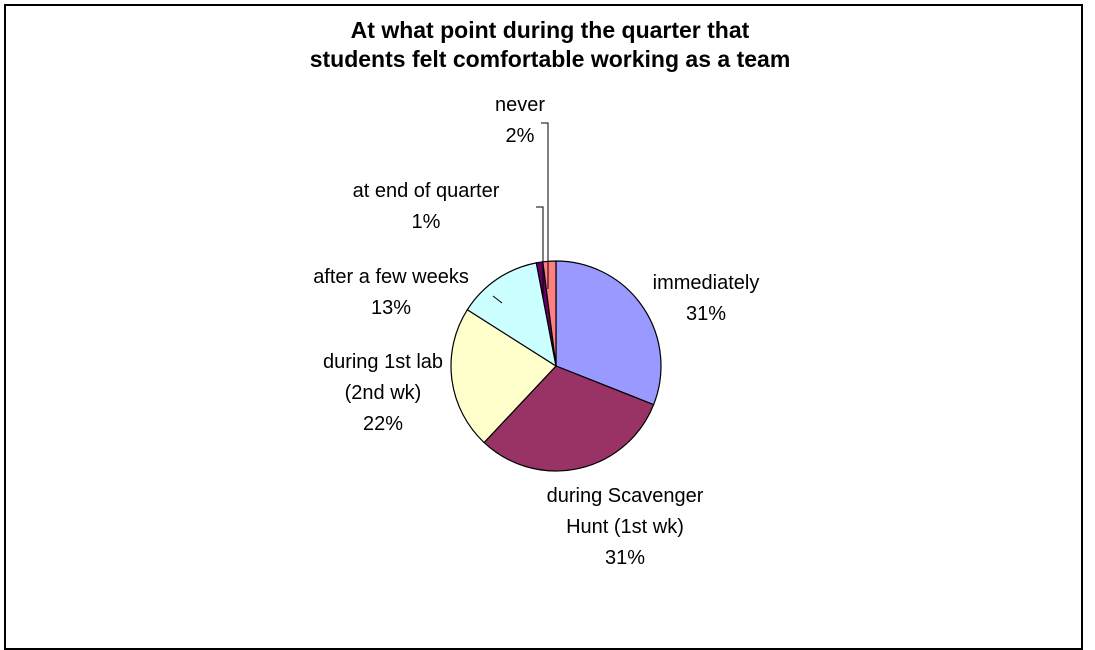  I want to click on slice-label-1-line-1: Hunt (1st wk), so click(625, 527).